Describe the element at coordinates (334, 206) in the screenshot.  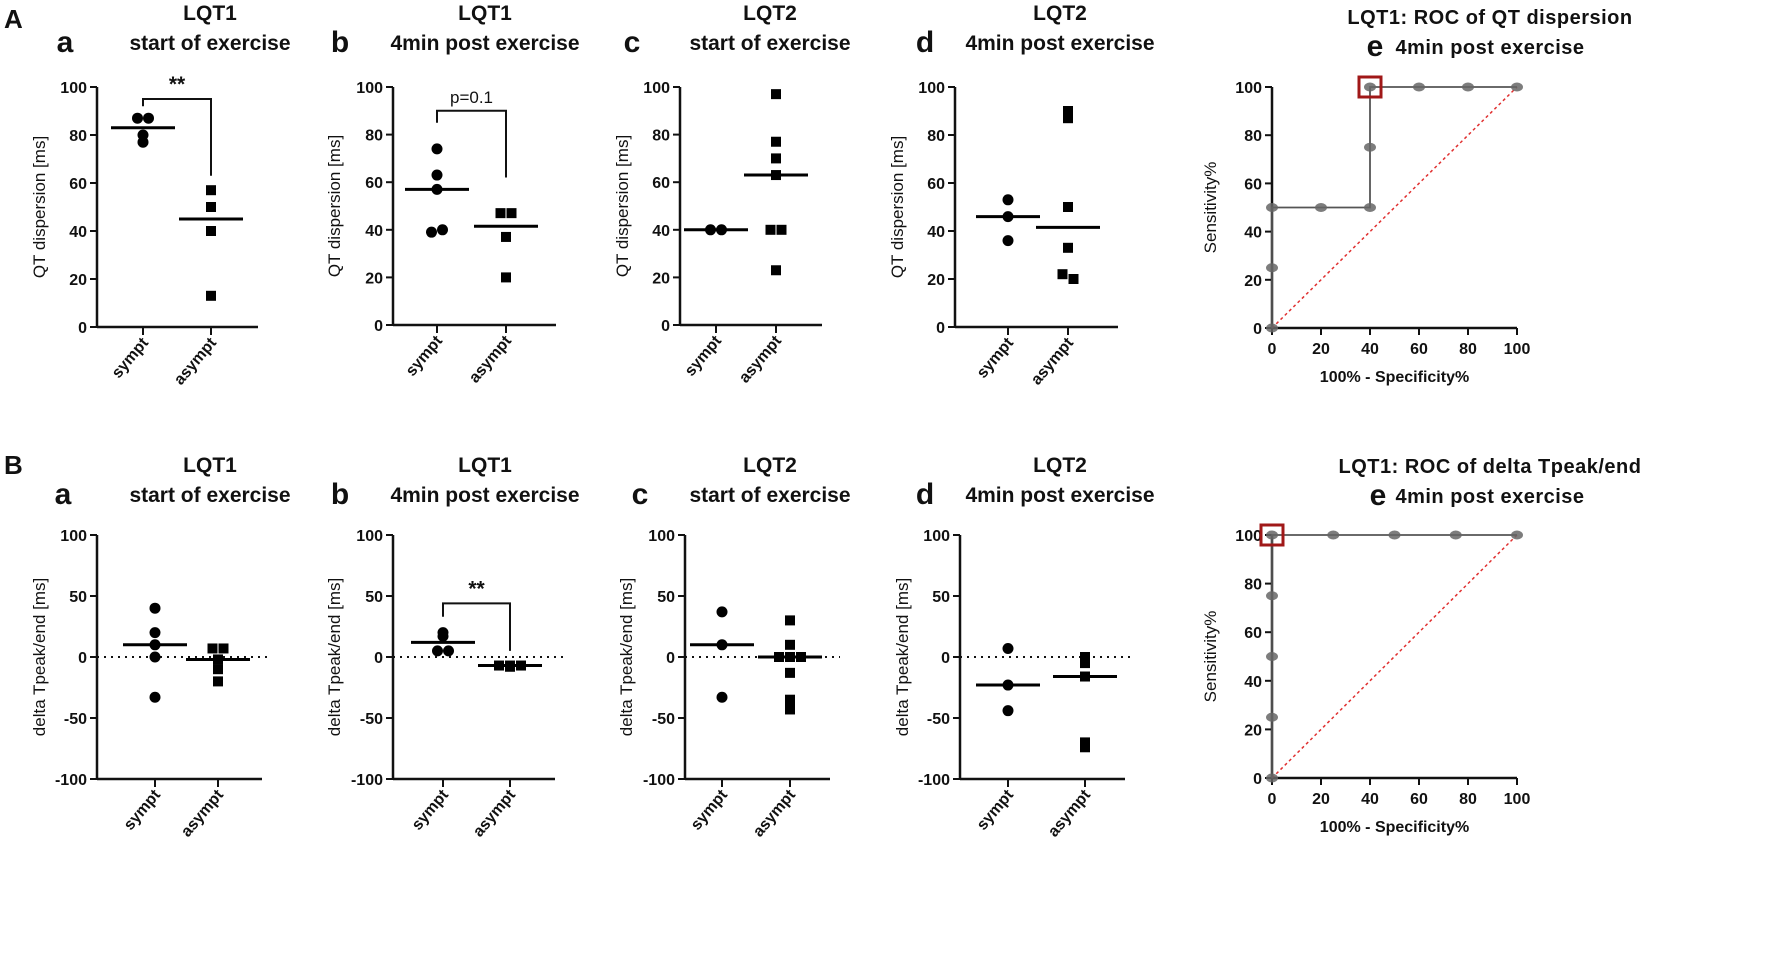
I see `y-axis-label: QT dispersion [ms]` at that location.